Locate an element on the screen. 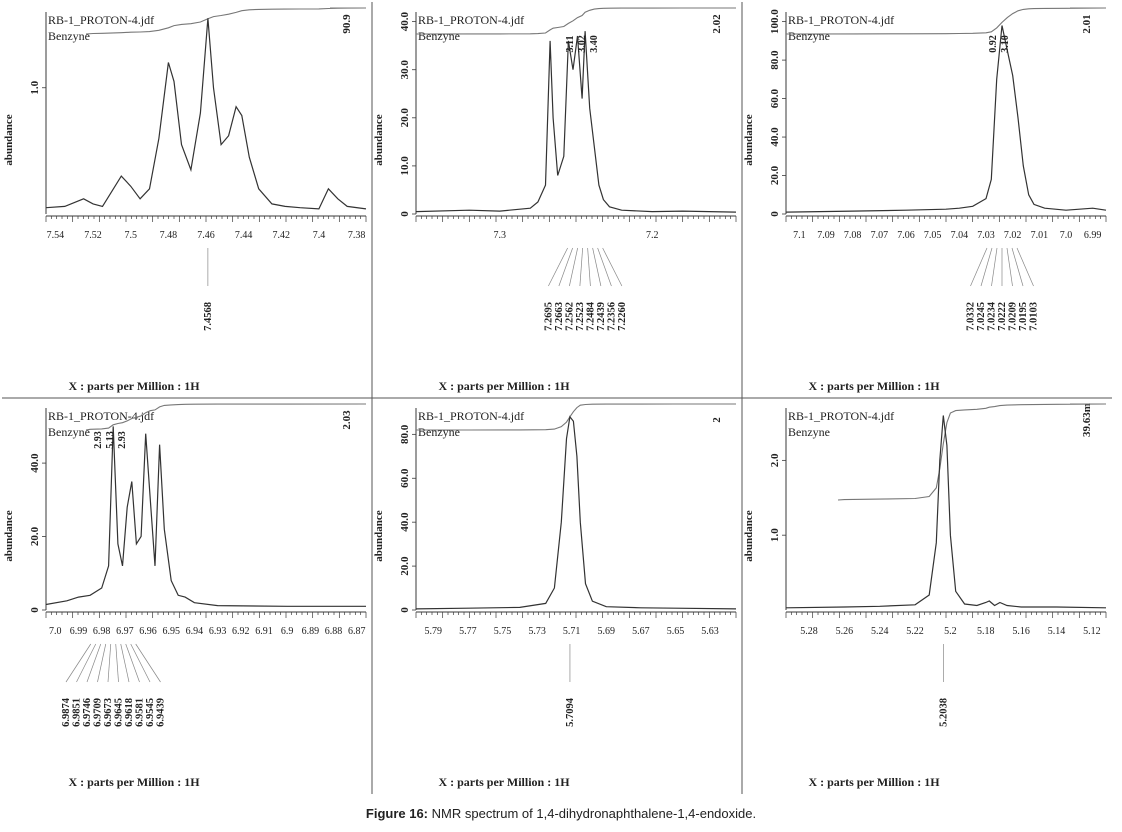 The image size is (1122, 832). x-tick-label: 5.65 is located at coordinates (676, 631).